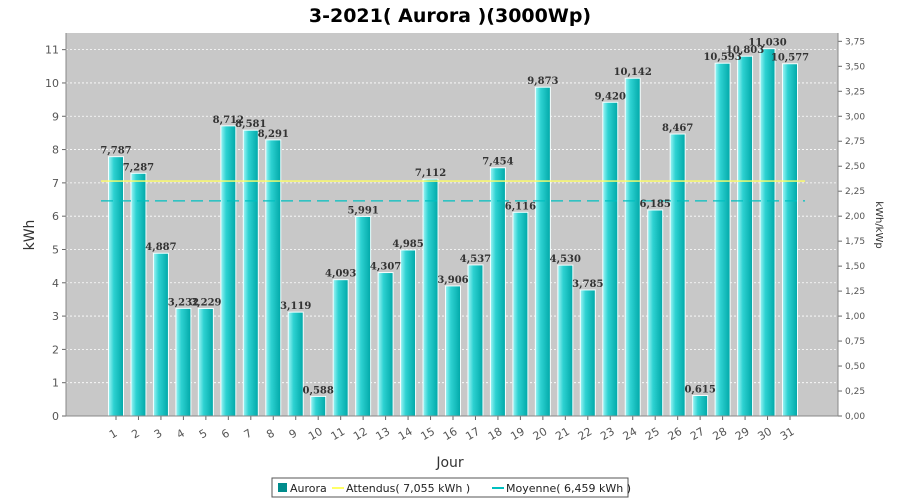  What do you see at coordinates (183, 302) in the screenshot?
I see `data-label: 3,232` at bounding box center [183, 302].